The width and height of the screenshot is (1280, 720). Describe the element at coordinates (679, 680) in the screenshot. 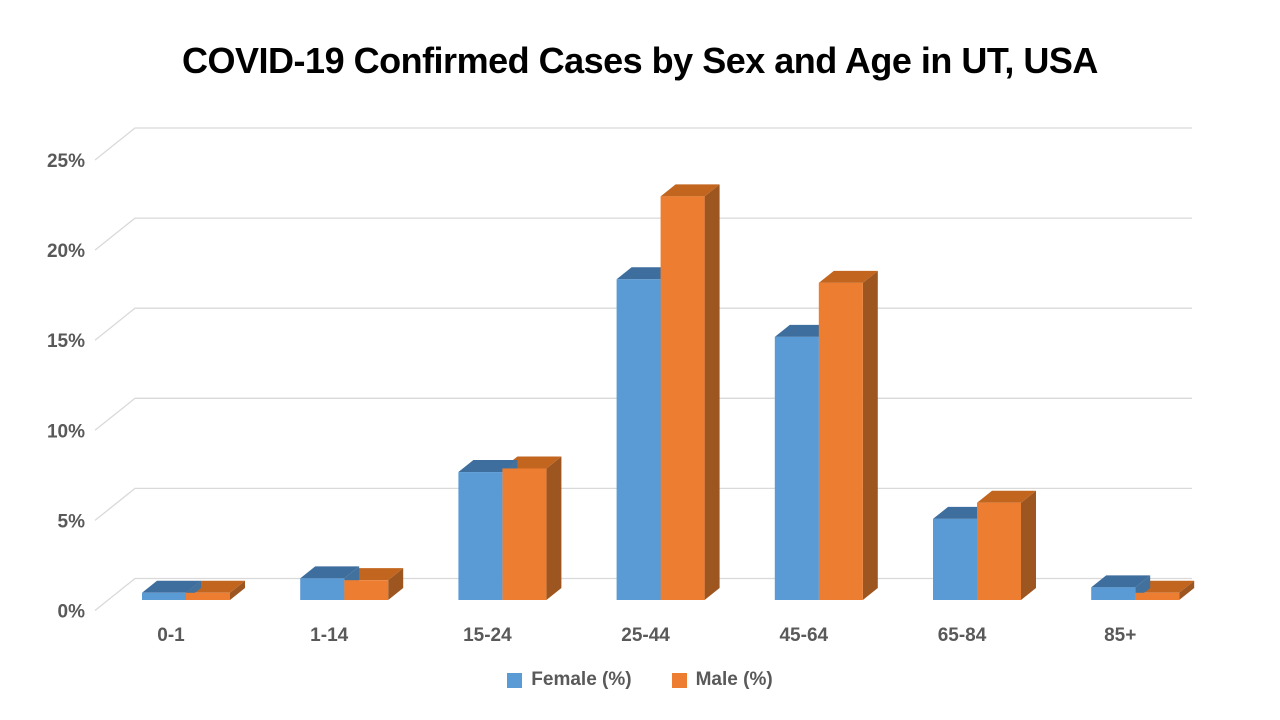

I see `legend-swatch-male-icon` at that location.